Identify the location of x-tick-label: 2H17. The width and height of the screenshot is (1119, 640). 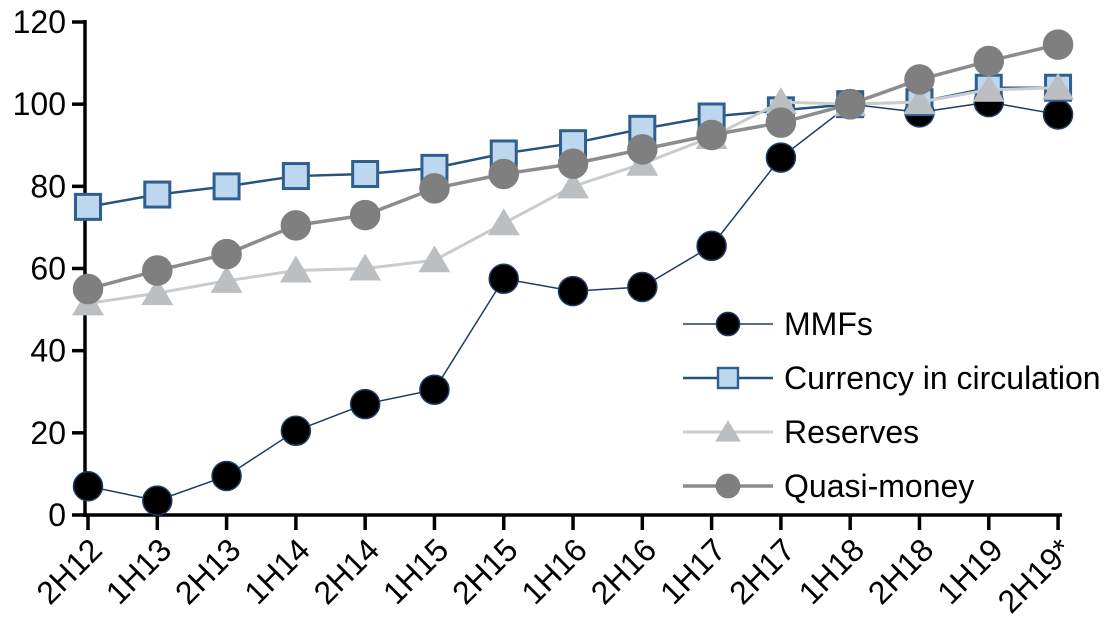
(762, 571).